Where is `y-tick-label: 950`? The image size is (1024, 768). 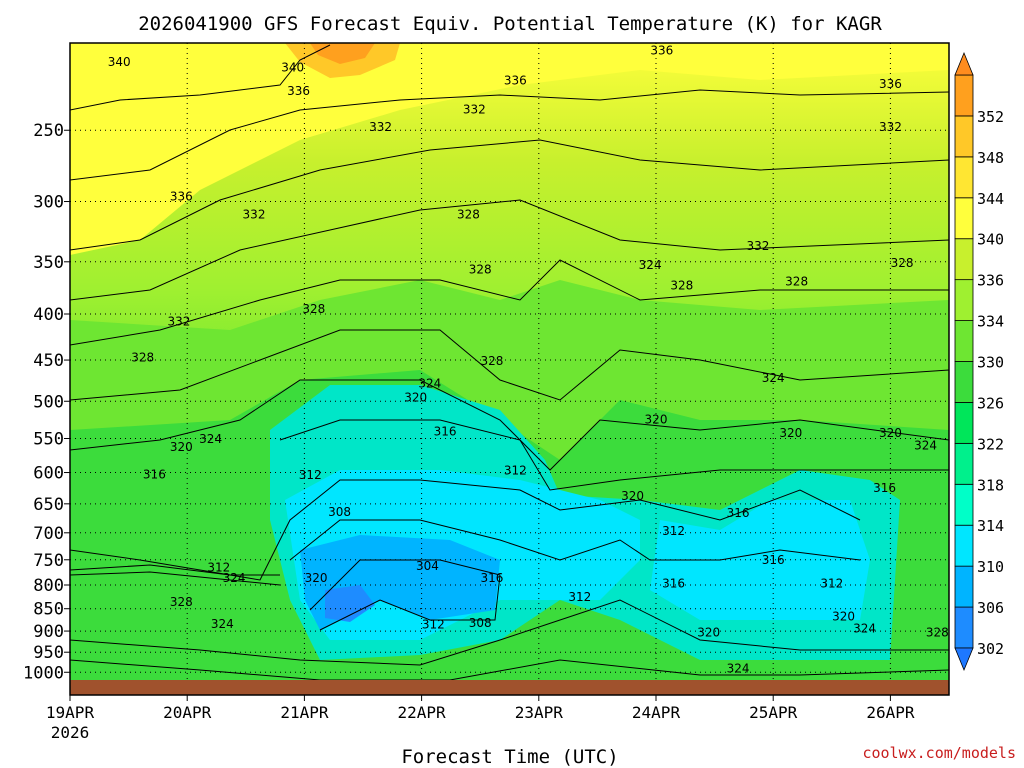
y-tick-label: 950 is located at coordinates (48, 653).